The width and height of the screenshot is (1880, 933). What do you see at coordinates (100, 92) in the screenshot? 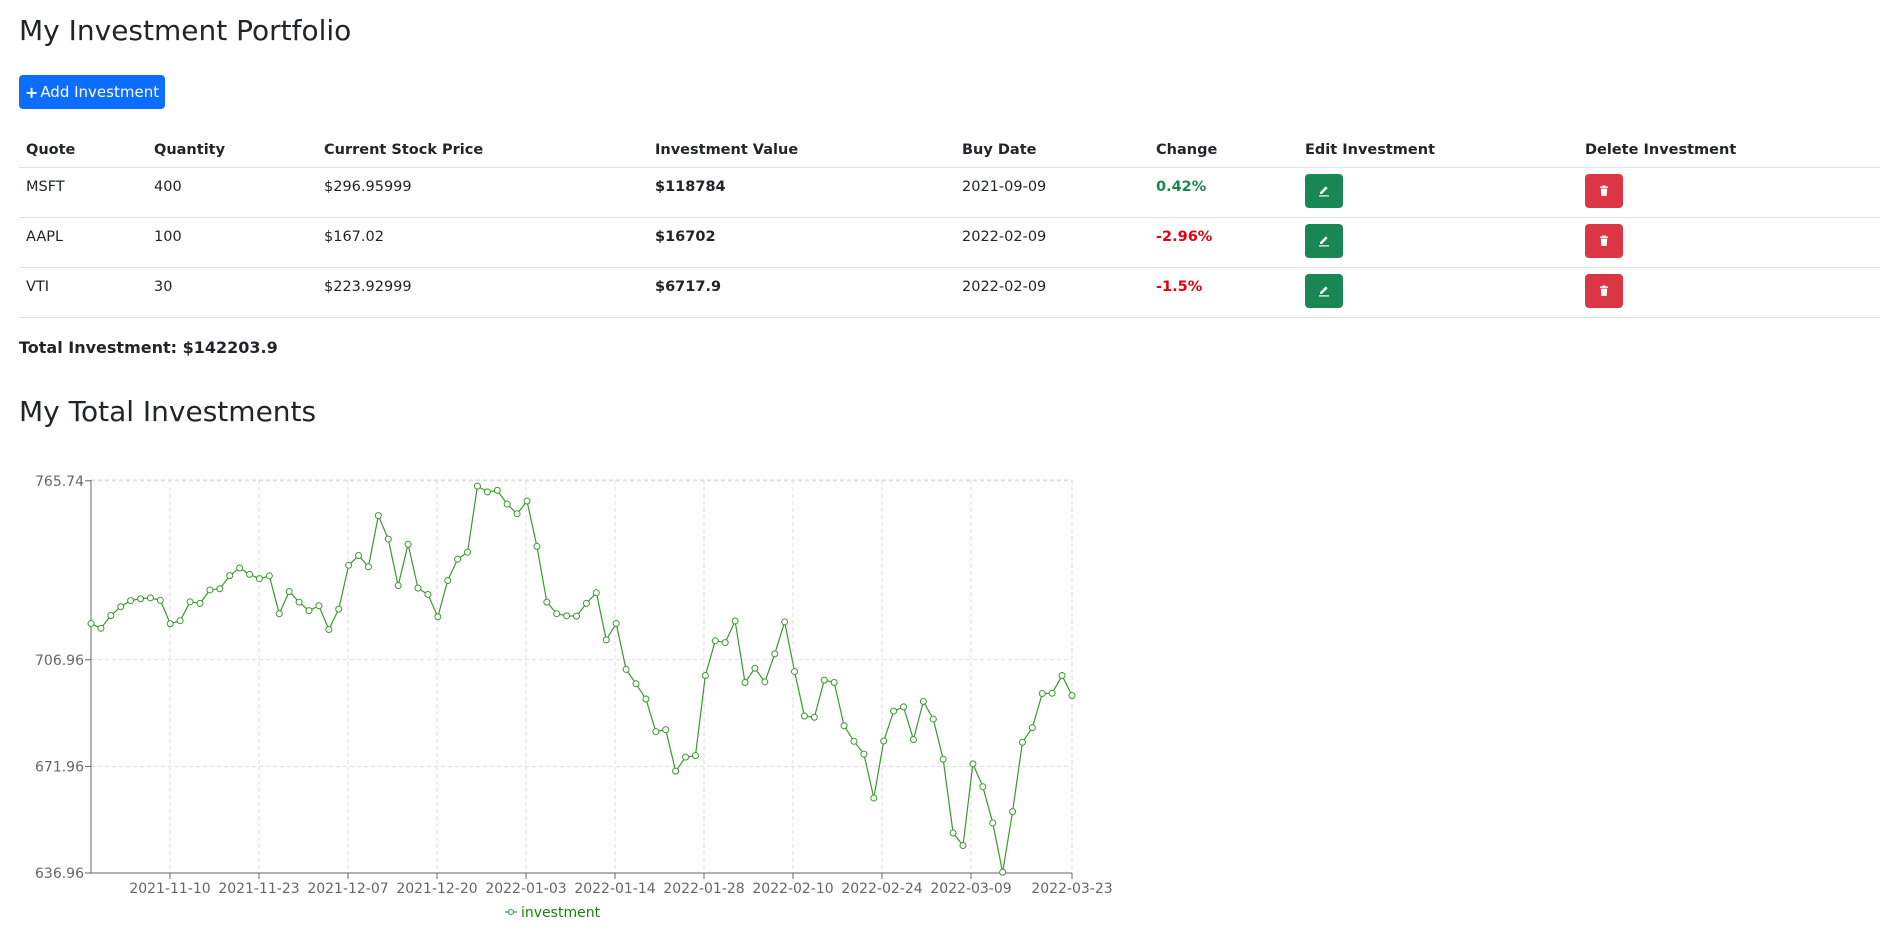
I see `add-investment-label: Add Investment` at bounding box center [100, 92].